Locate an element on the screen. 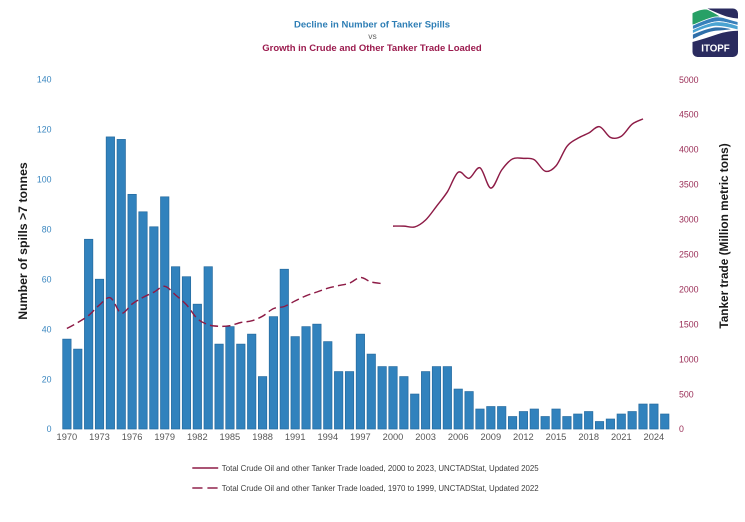 The image size is (745, 522). svg-text: 4000 is located at coordinates (689, 150).